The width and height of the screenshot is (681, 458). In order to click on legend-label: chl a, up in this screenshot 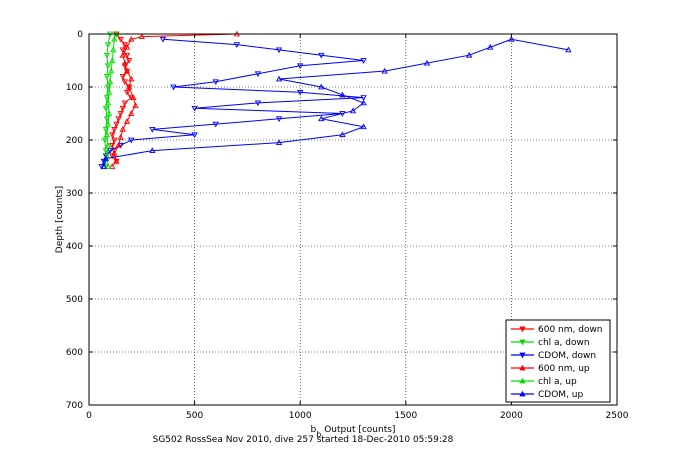, I will do `click(557, 382)`.